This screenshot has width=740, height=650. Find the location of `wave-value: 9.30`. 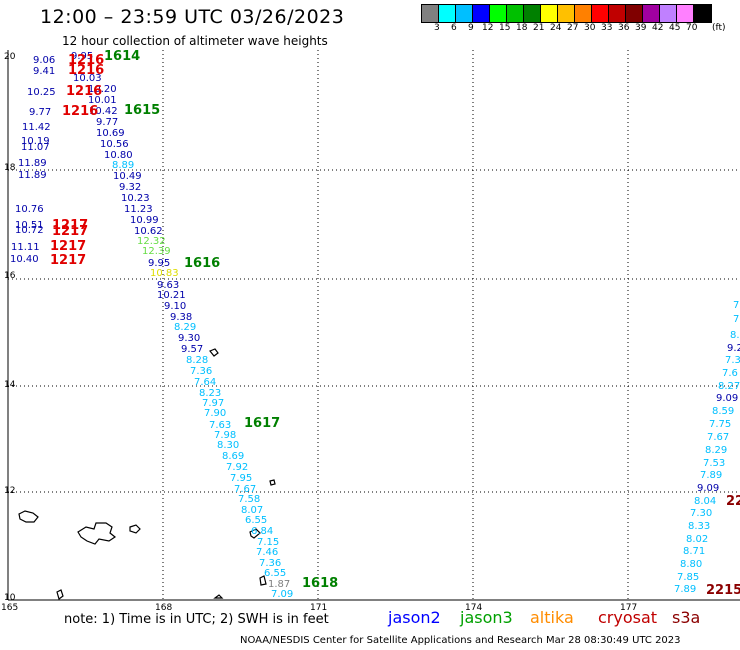

wave-value: 9.30 is located at coordinates (189, 338).